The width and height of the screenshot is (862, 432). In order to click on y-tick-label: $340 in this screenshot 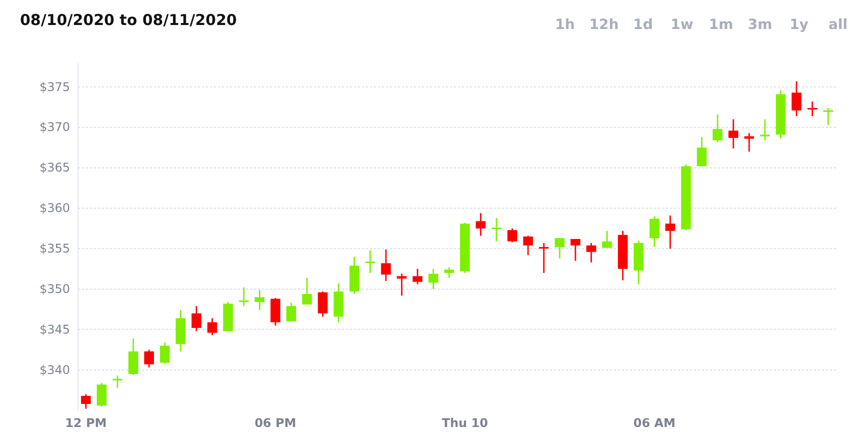, I will do `click(54, 369)`.